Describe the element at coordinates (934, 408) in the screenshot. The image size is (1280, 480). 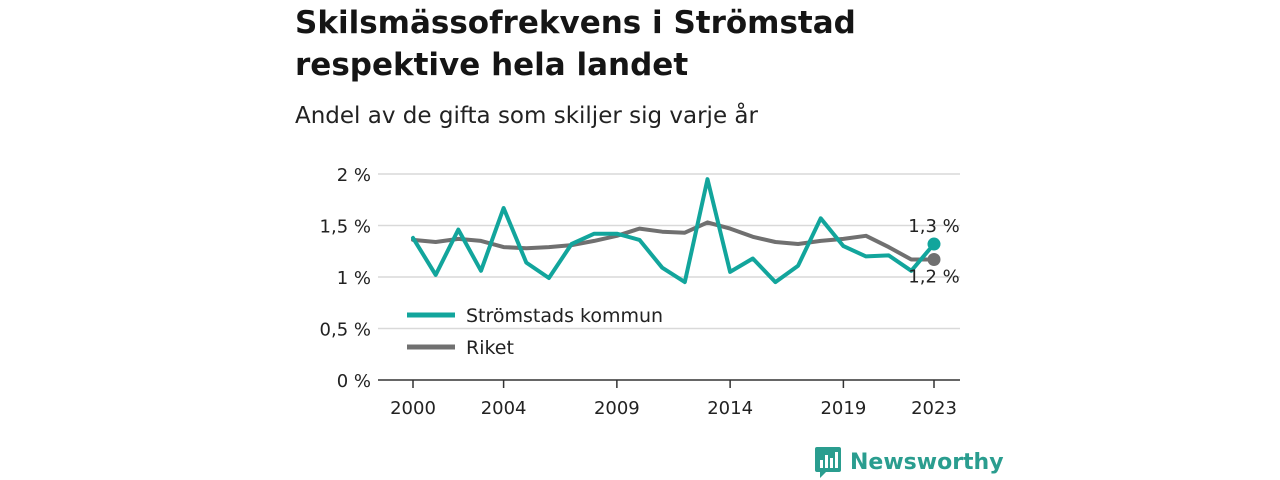
I see `x-tick-label: 2023` at that location.